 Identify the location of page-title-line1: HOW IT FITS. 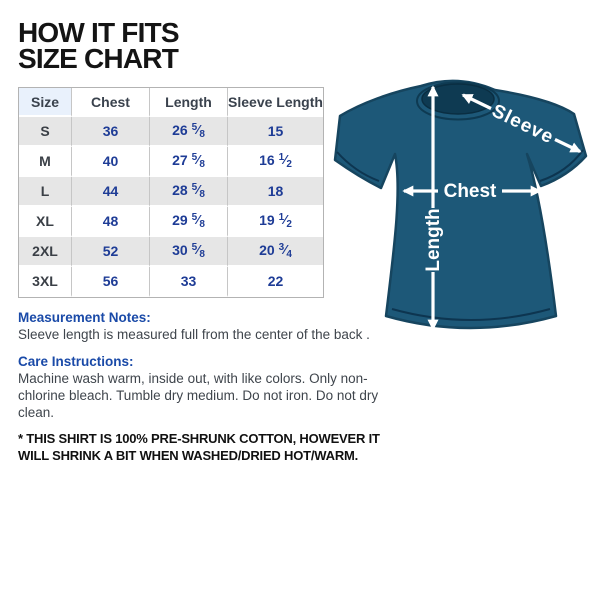
(99, 32).